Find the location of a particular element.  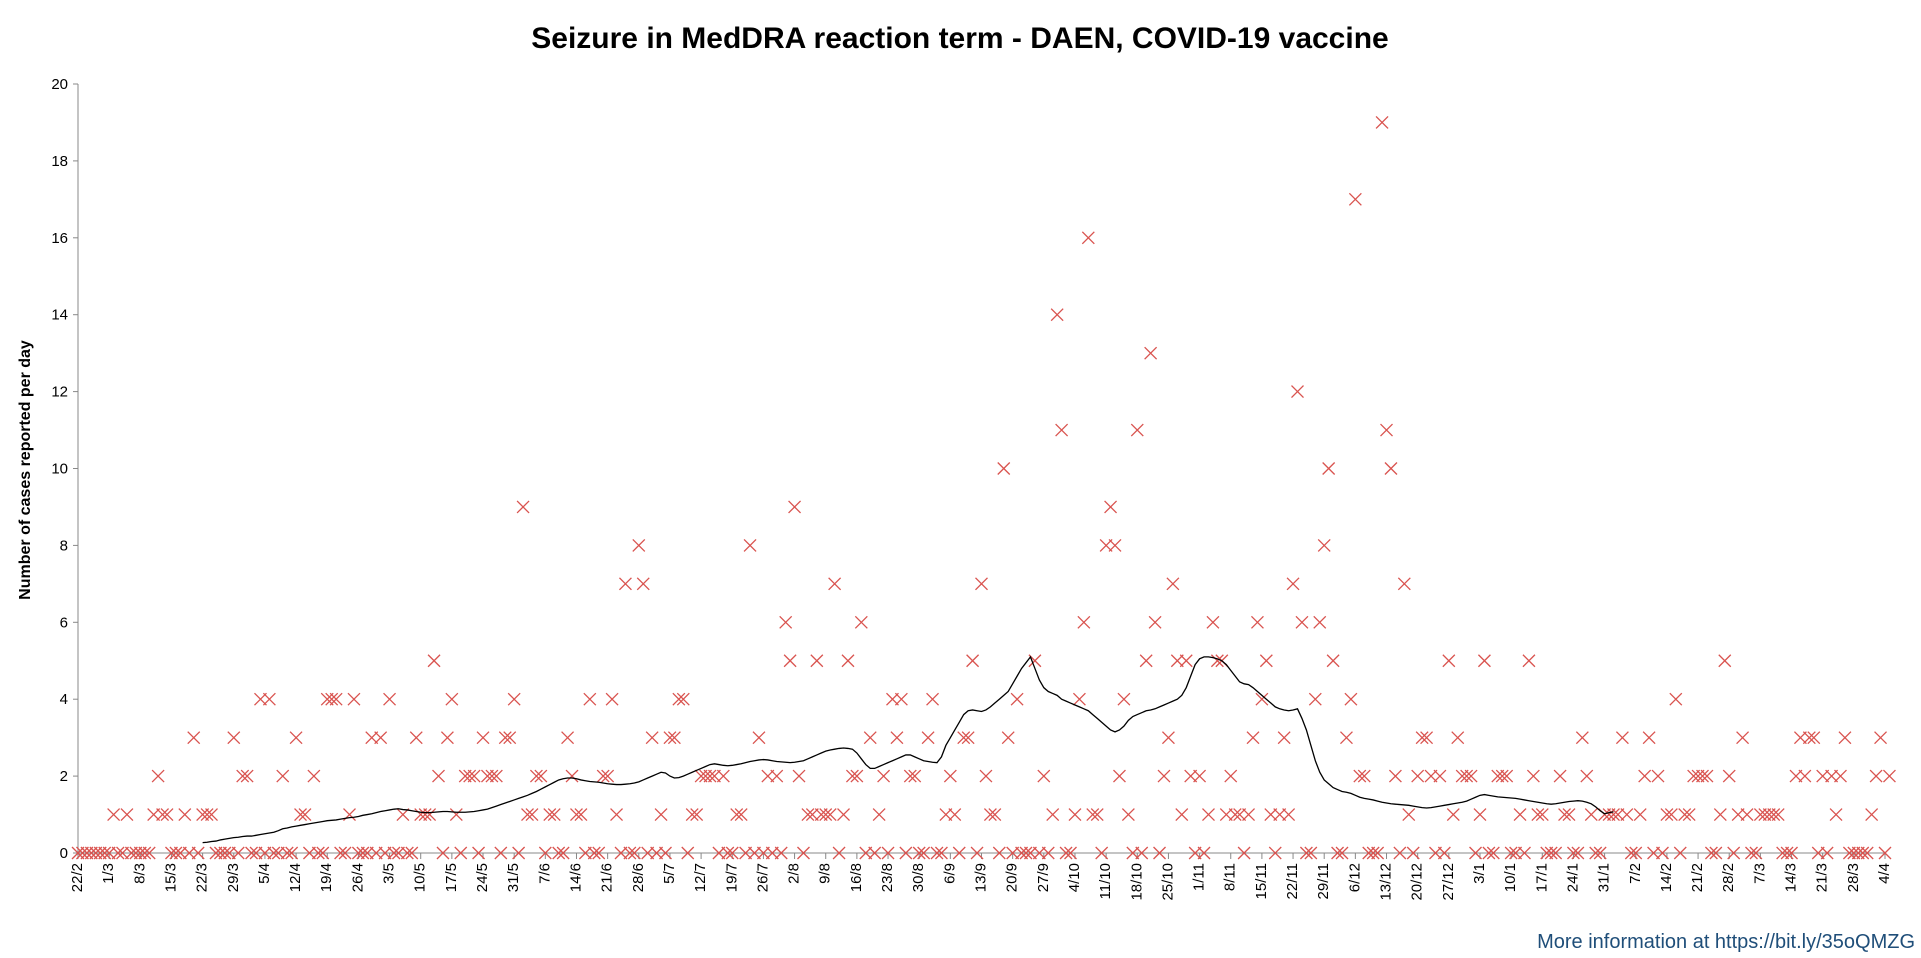

x-tick-label: 3/1 is located at coordinates (1479, 873).